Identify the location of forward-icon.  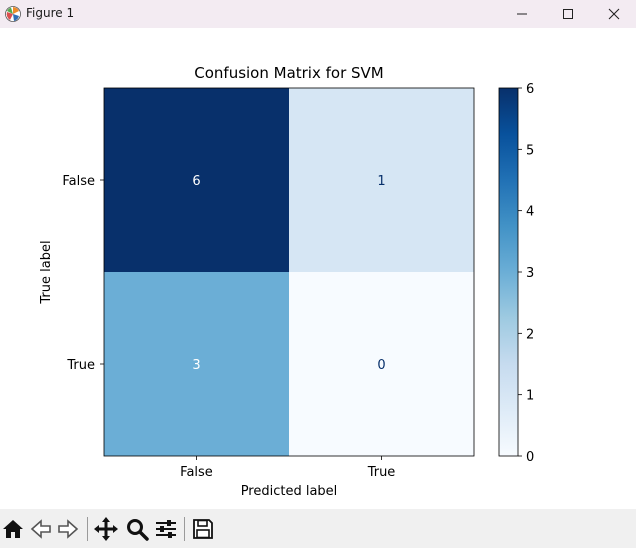
(68, 529).